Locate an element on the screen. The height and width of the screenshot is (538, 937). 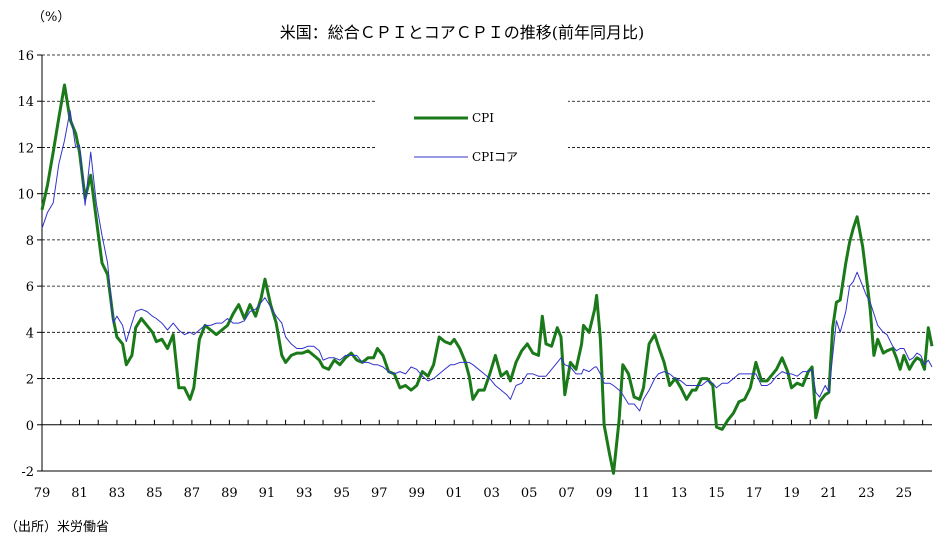
x-tick-label: 21 is located at coordinates (829, 493).